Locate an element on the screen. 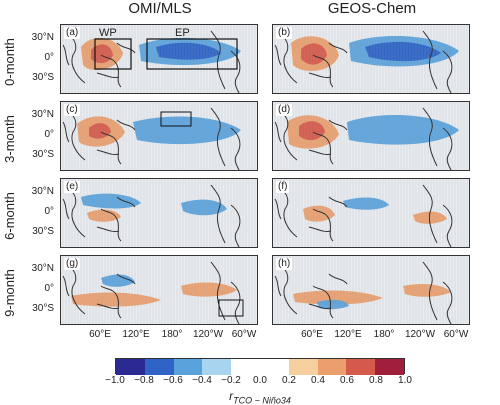 This screenshot has height=405, width=500. column-title-geos: GEOS-Chem is located at coordinates (372, 8).